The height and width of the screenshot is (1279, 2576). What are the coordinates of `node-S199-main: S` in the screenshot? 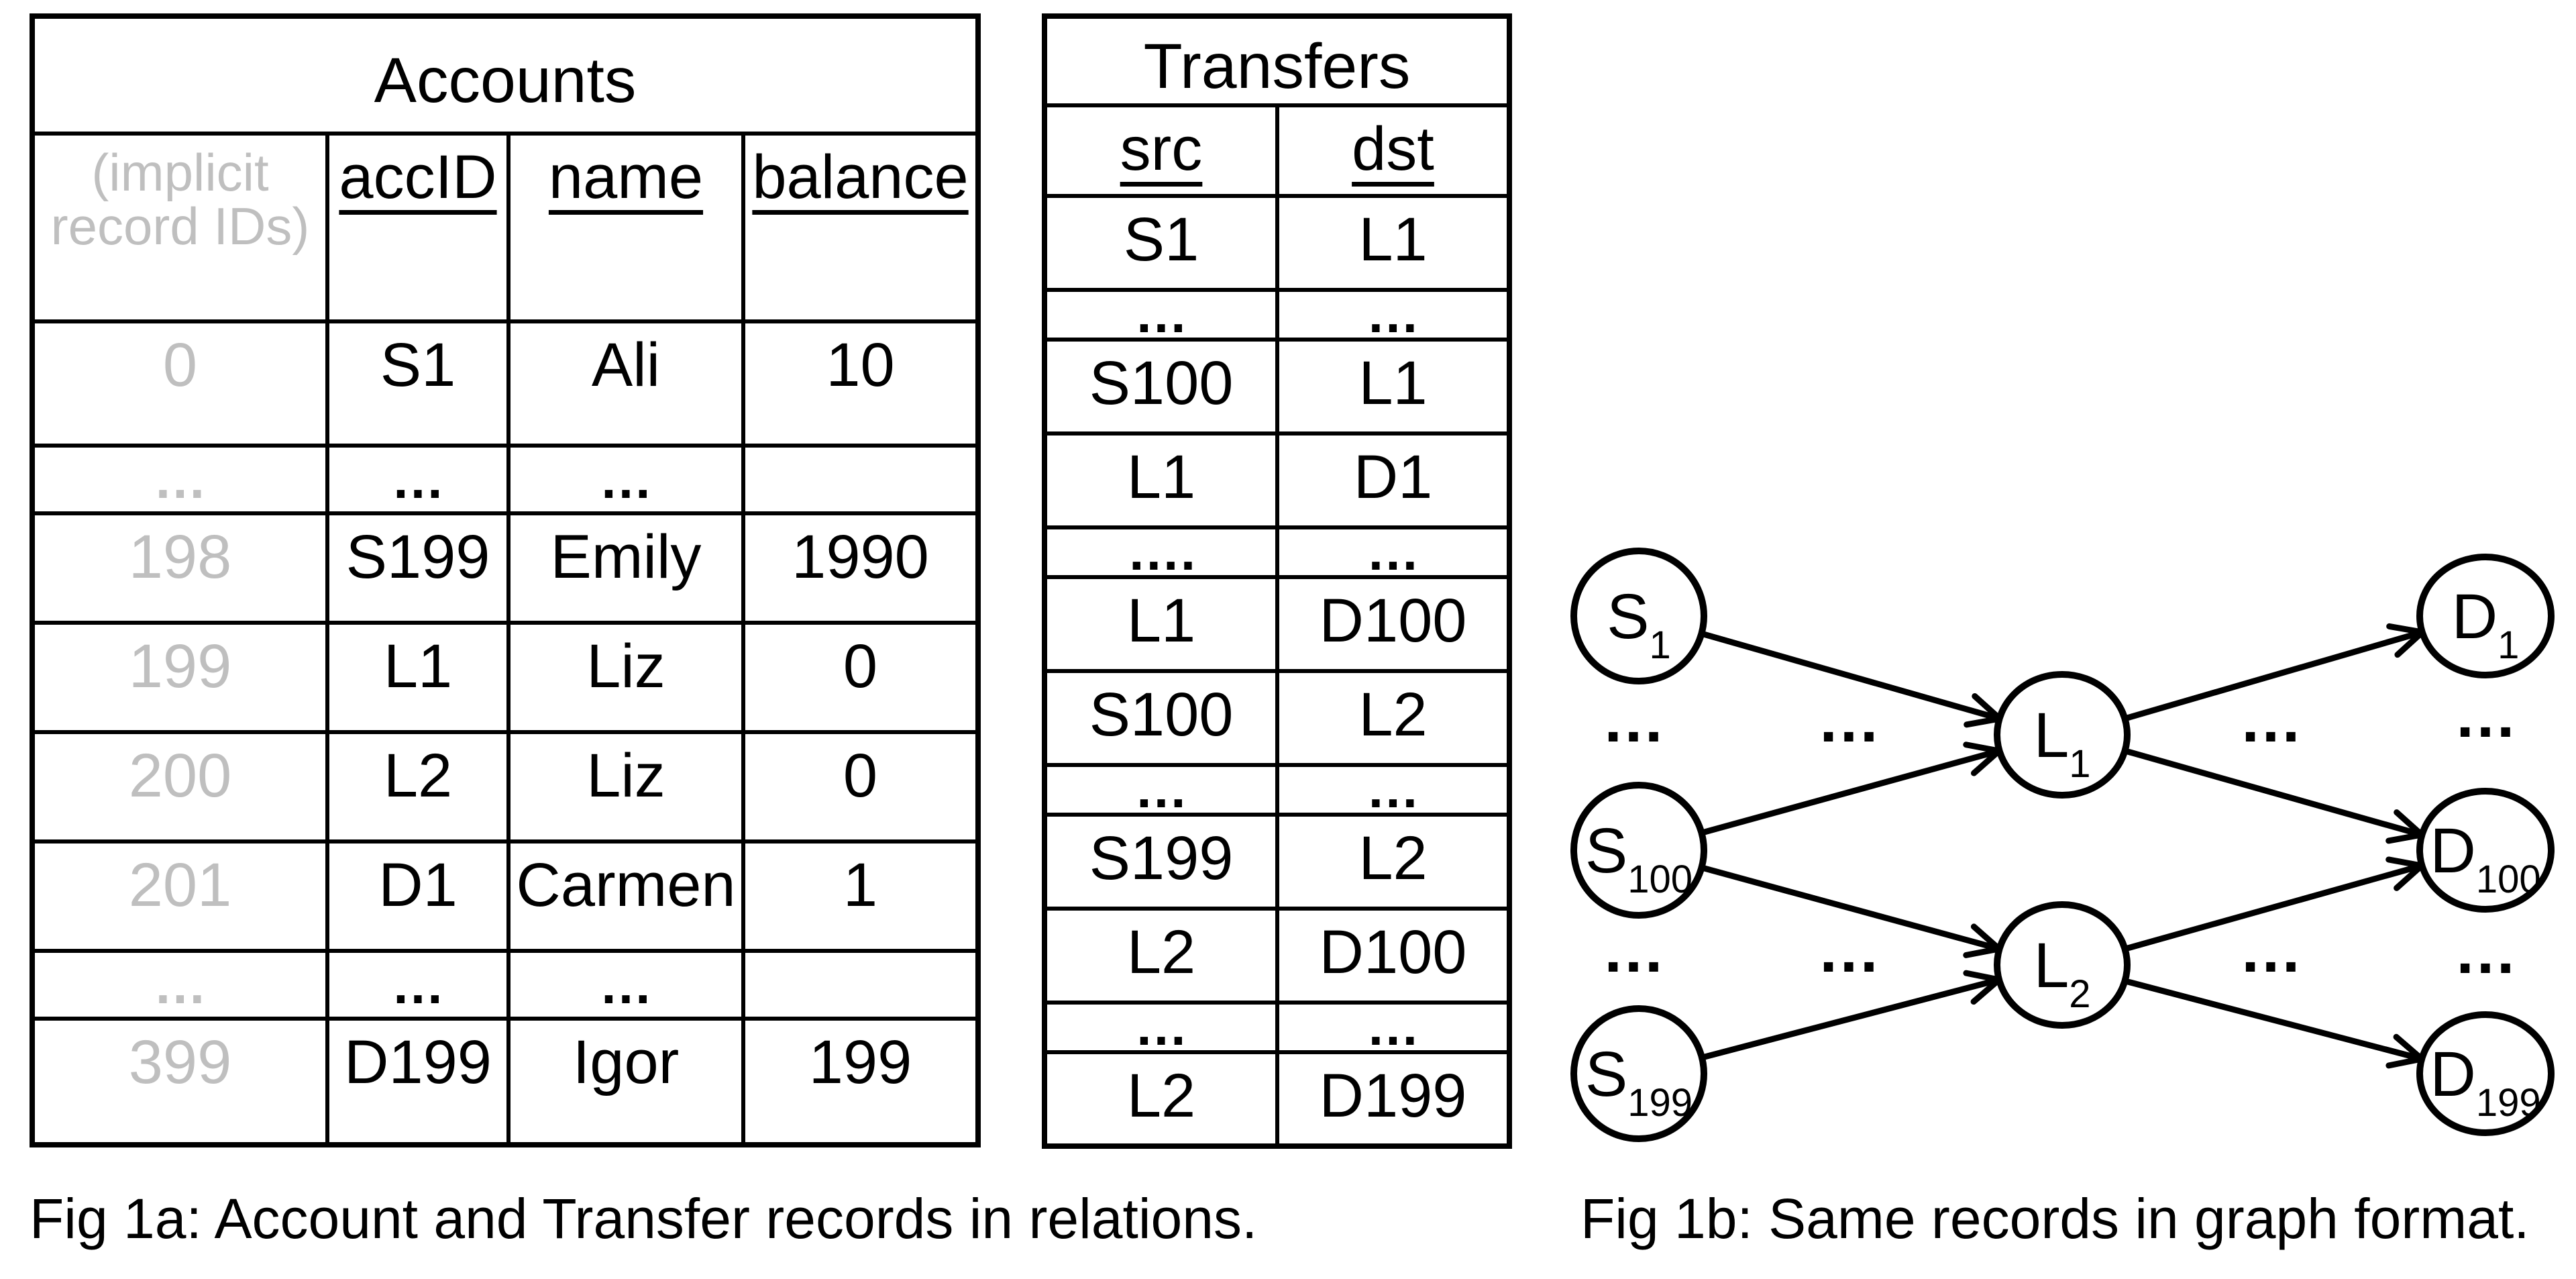 It's located at (1606, 1074).